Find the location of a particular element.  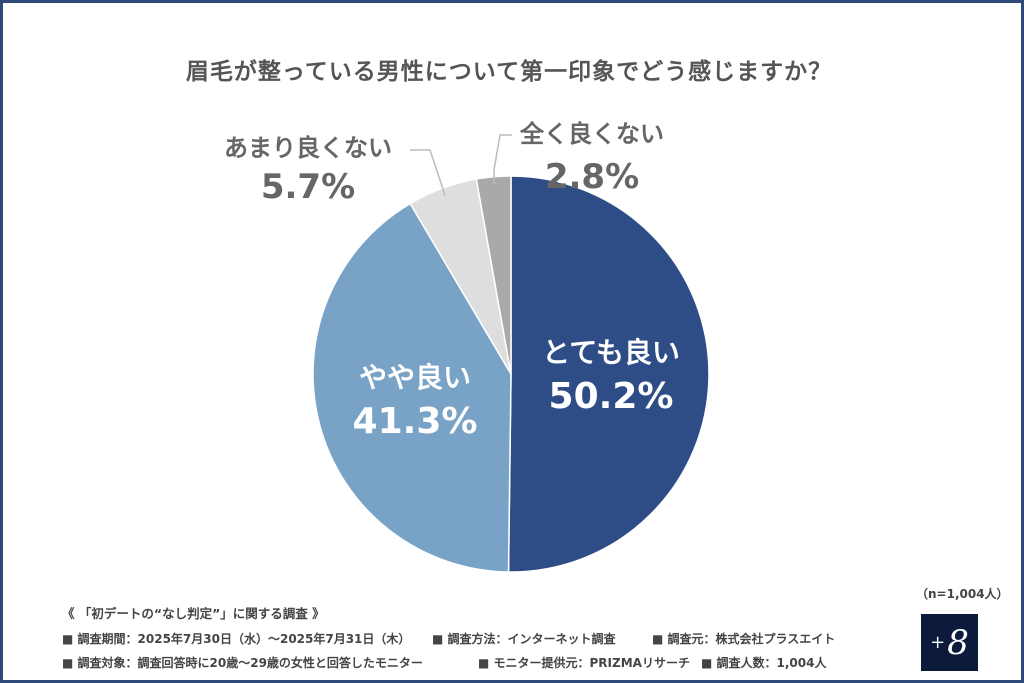

slice-label-1: やや良い is located at coordinates (415, 377).